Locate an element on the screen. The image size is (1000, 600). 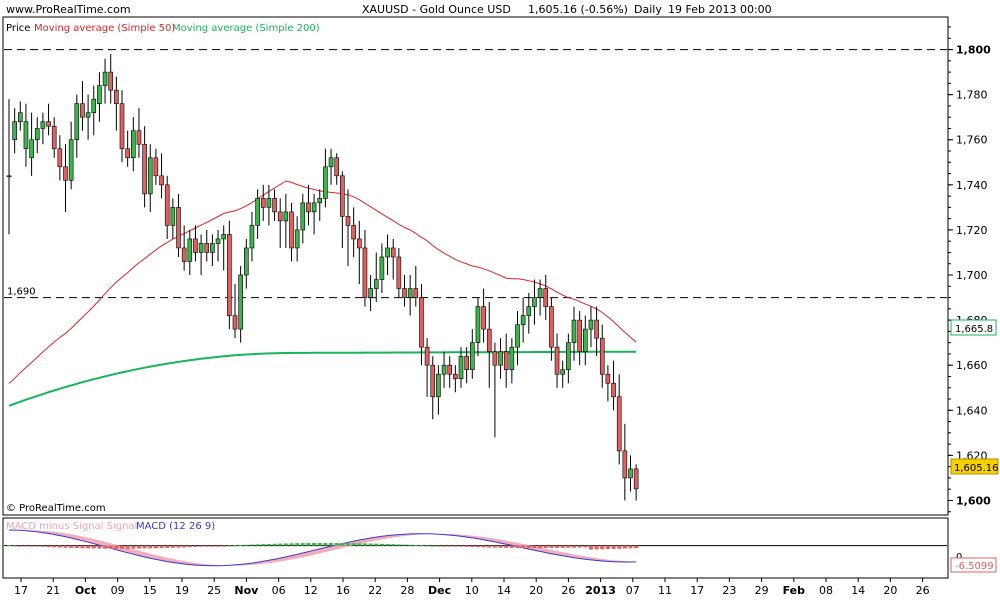
y-tick-label: 1,720 is located at coordinates (972, 230).